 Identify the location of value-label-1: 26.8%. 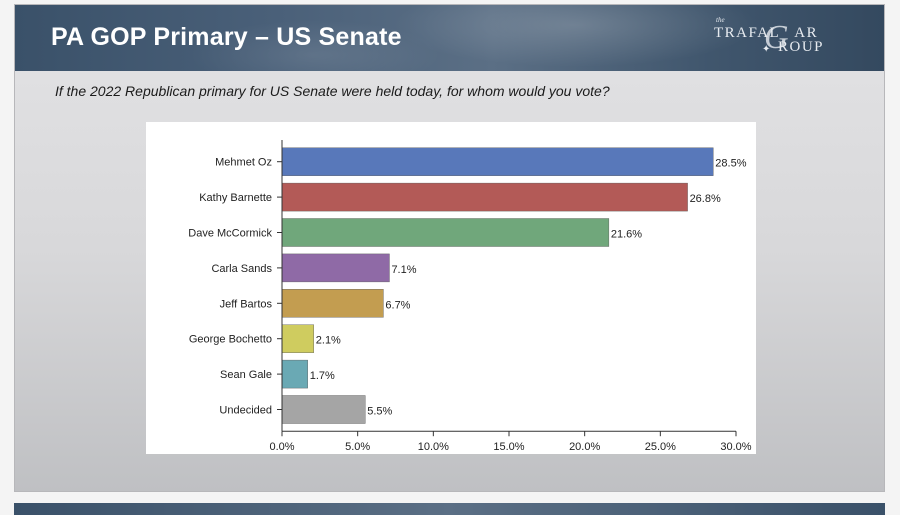
(705, 199).